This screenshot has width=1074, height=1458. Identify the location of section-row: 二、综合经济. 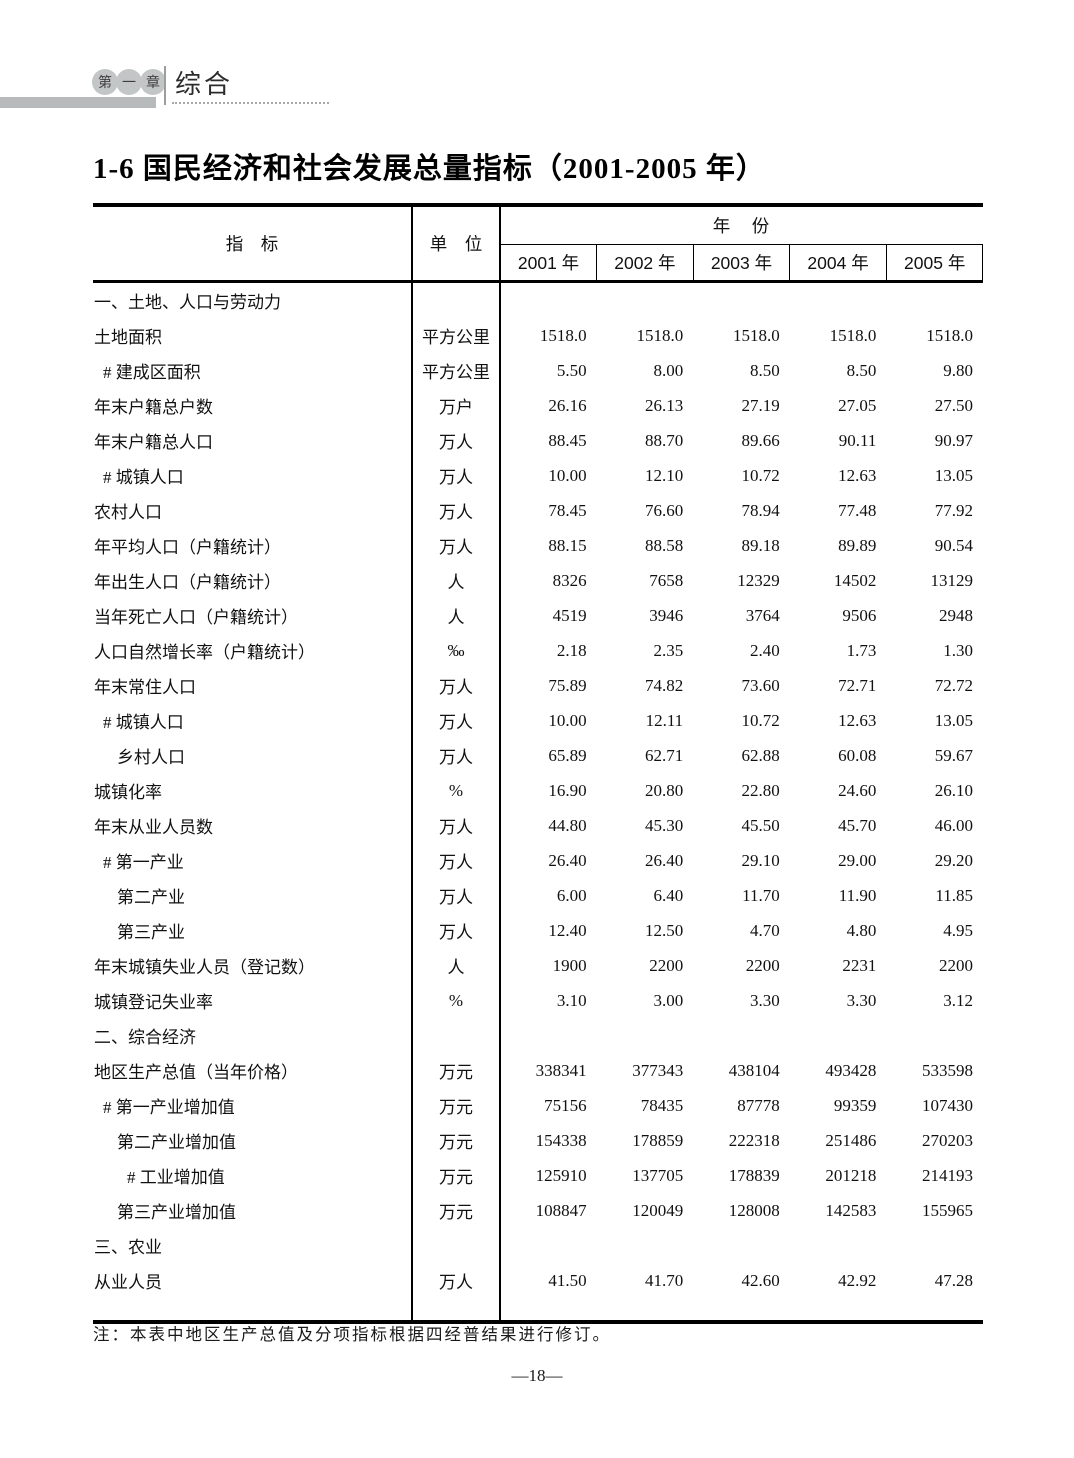
(538, 1035).